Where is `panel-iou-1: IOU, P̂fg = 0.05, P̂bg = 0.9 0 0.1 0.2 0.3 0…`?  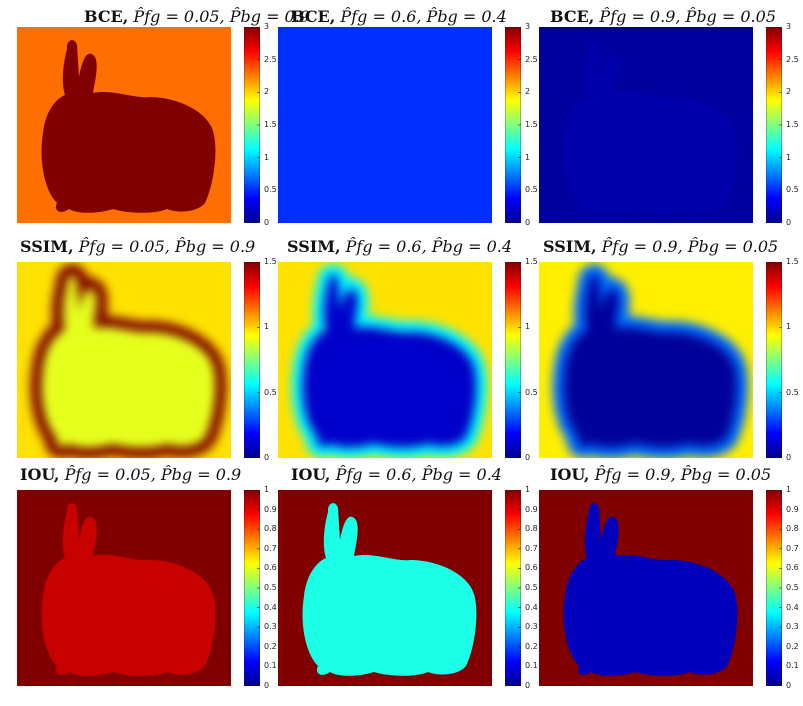
panel-iou-1: IOU, P̂fg = 0.05, P̂bg = 0.9 0 0.1 0.2 0.3 0… is located at coordinates (140, 578).